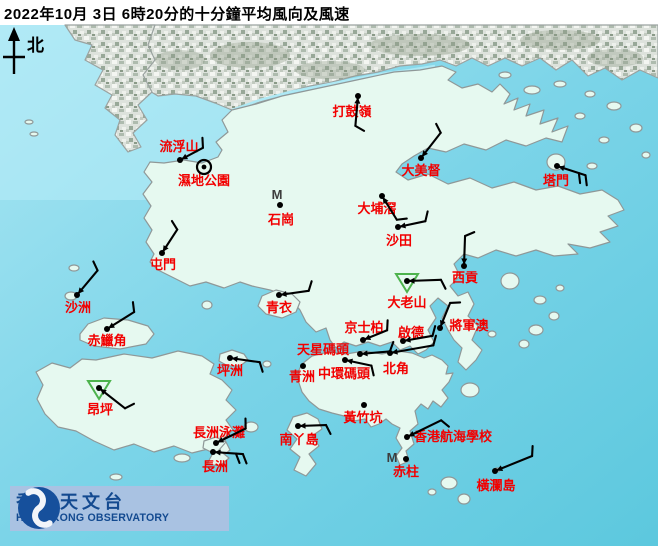  What do you see at coordinates (35, 45) in the screenshot?
I see `north-label: 北` at bounding box center [35, 45].